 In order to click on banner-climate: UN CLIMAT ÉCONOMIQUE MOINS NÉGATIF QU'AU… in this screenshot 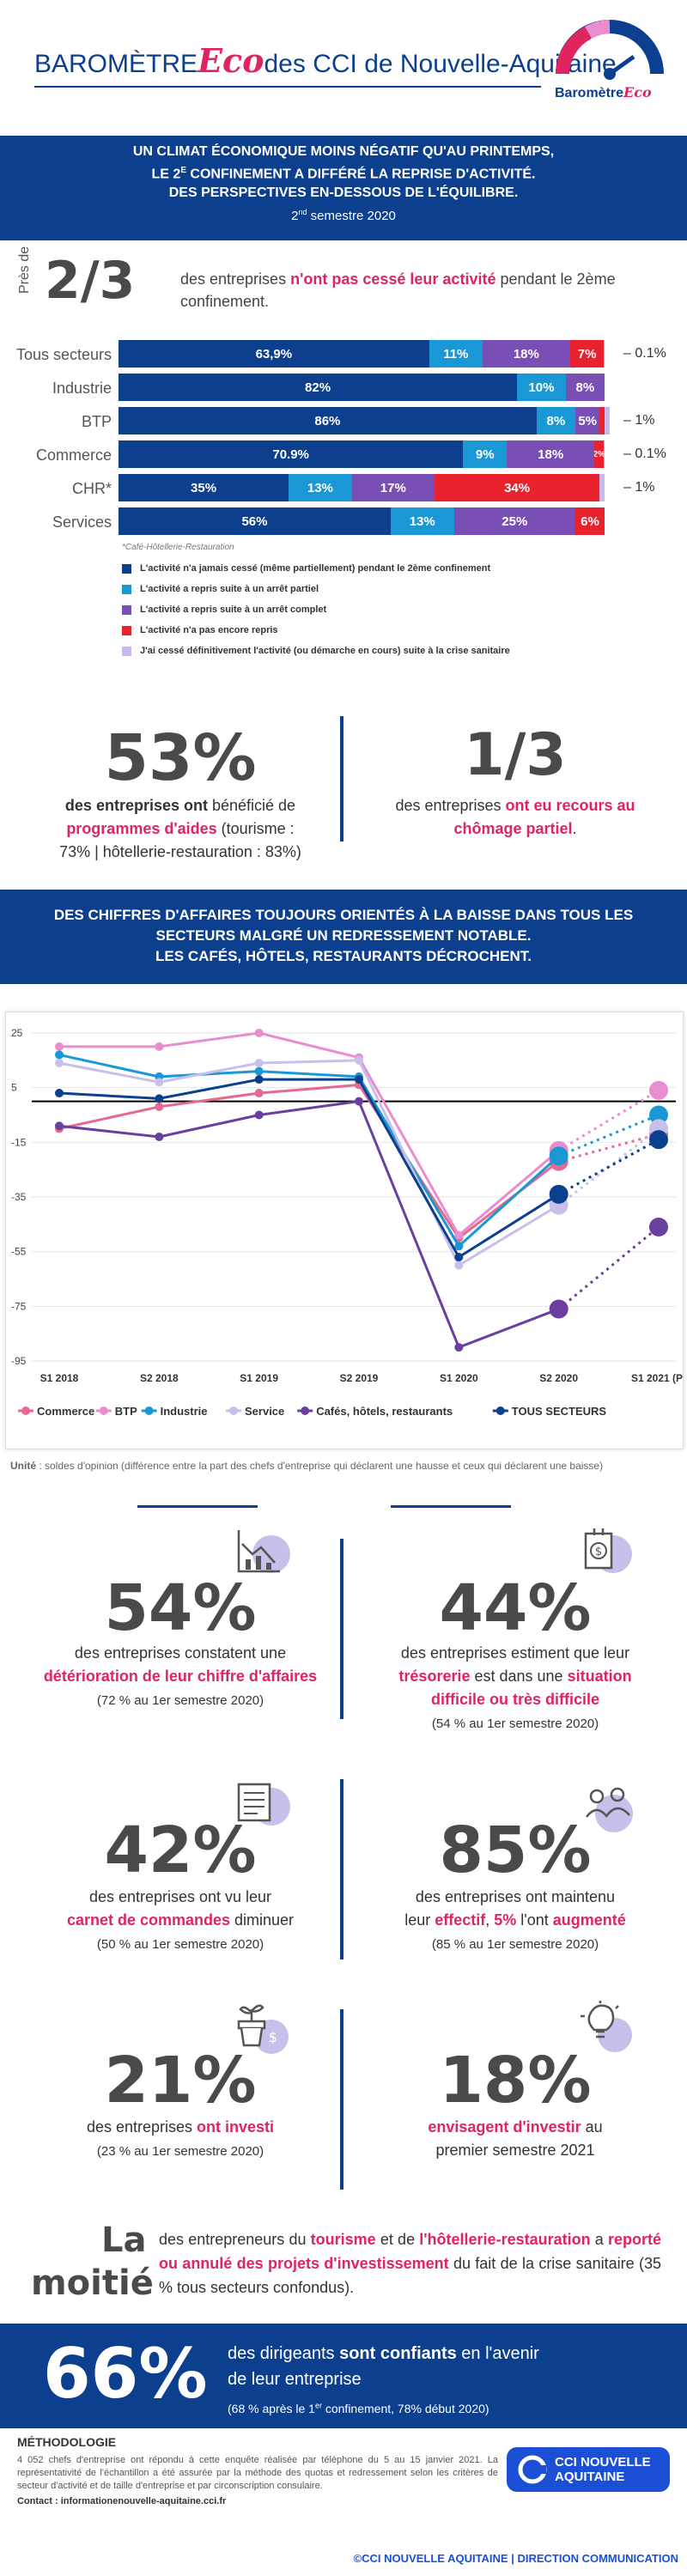, I will do `click(343, 188)`.